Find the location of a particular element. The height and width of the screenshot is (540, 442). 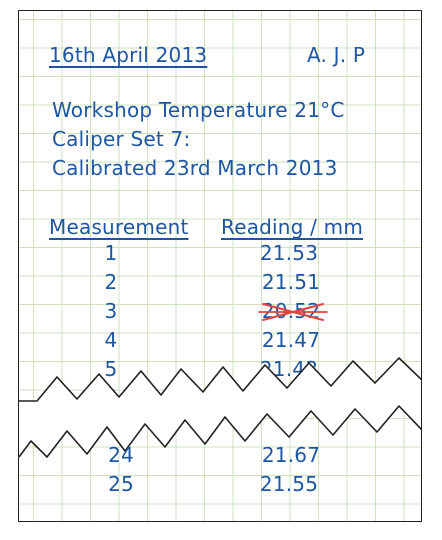

measurement-number: 25 is located at coordinates (121, 484).